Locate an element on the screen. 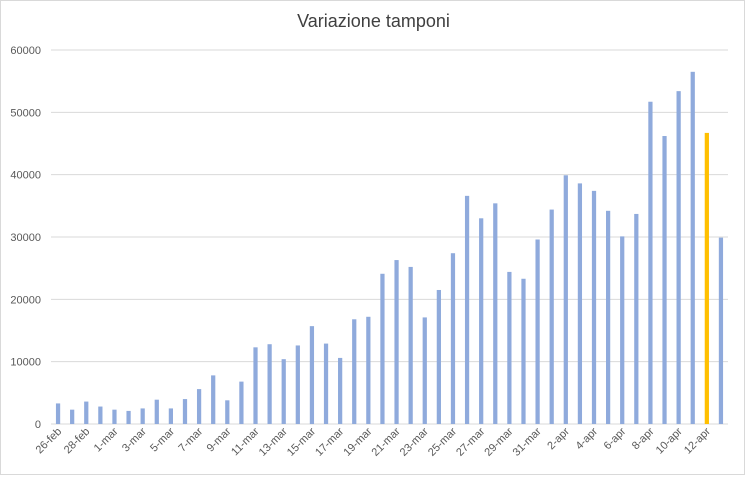 This screenshot has width=745, height=479. bar-18-mar is located at coordinates (354, 371).